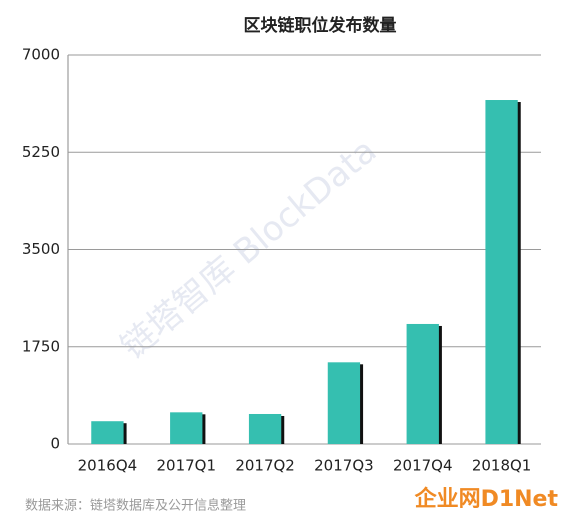  I want to click on y-tick-label: 0, so click(55, 444).